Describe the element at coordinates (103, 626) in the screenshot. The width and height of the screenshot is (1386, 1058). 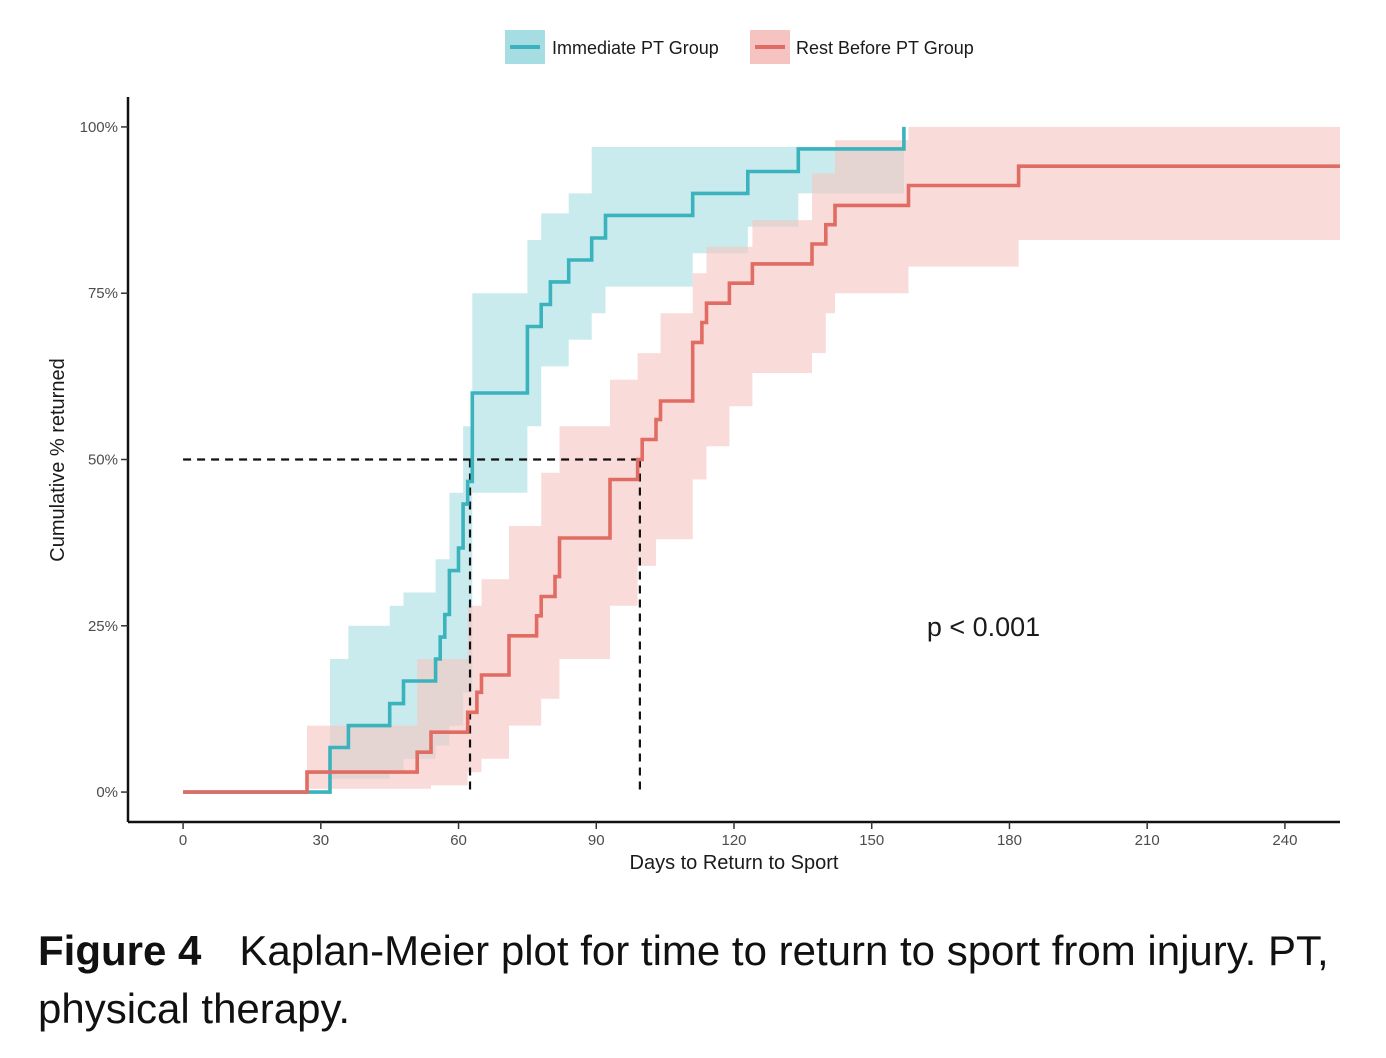
I see `y-tick-label: 25%` at that location.